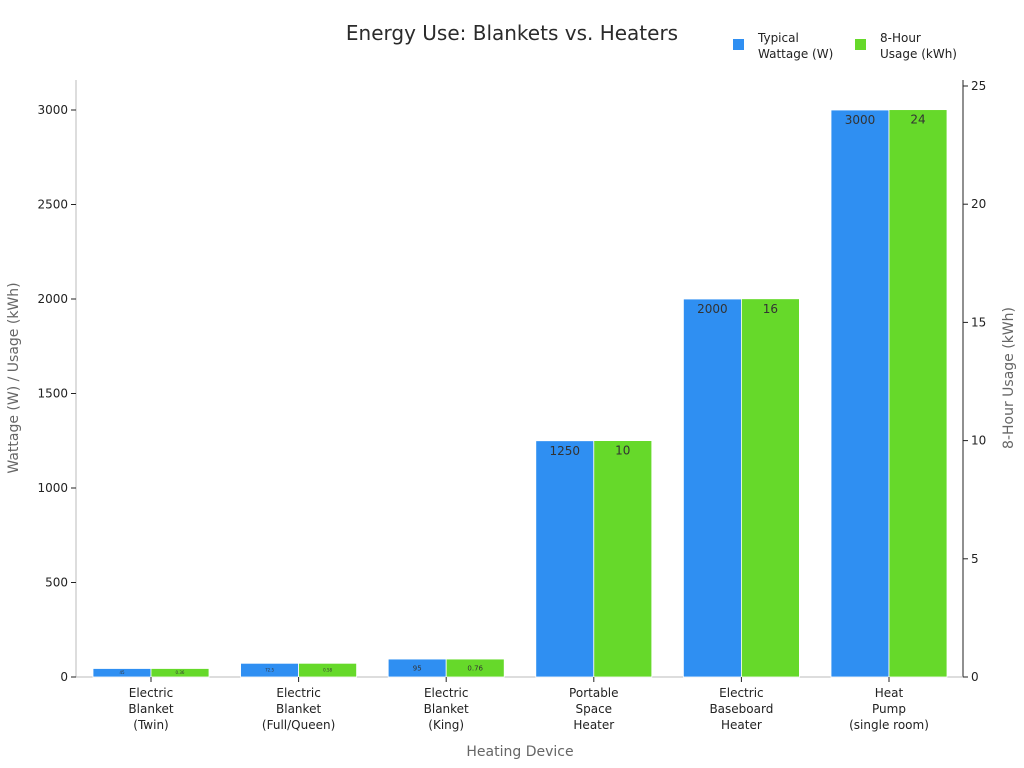  I want to click on right-tick-label: 10, so click(978, 441).